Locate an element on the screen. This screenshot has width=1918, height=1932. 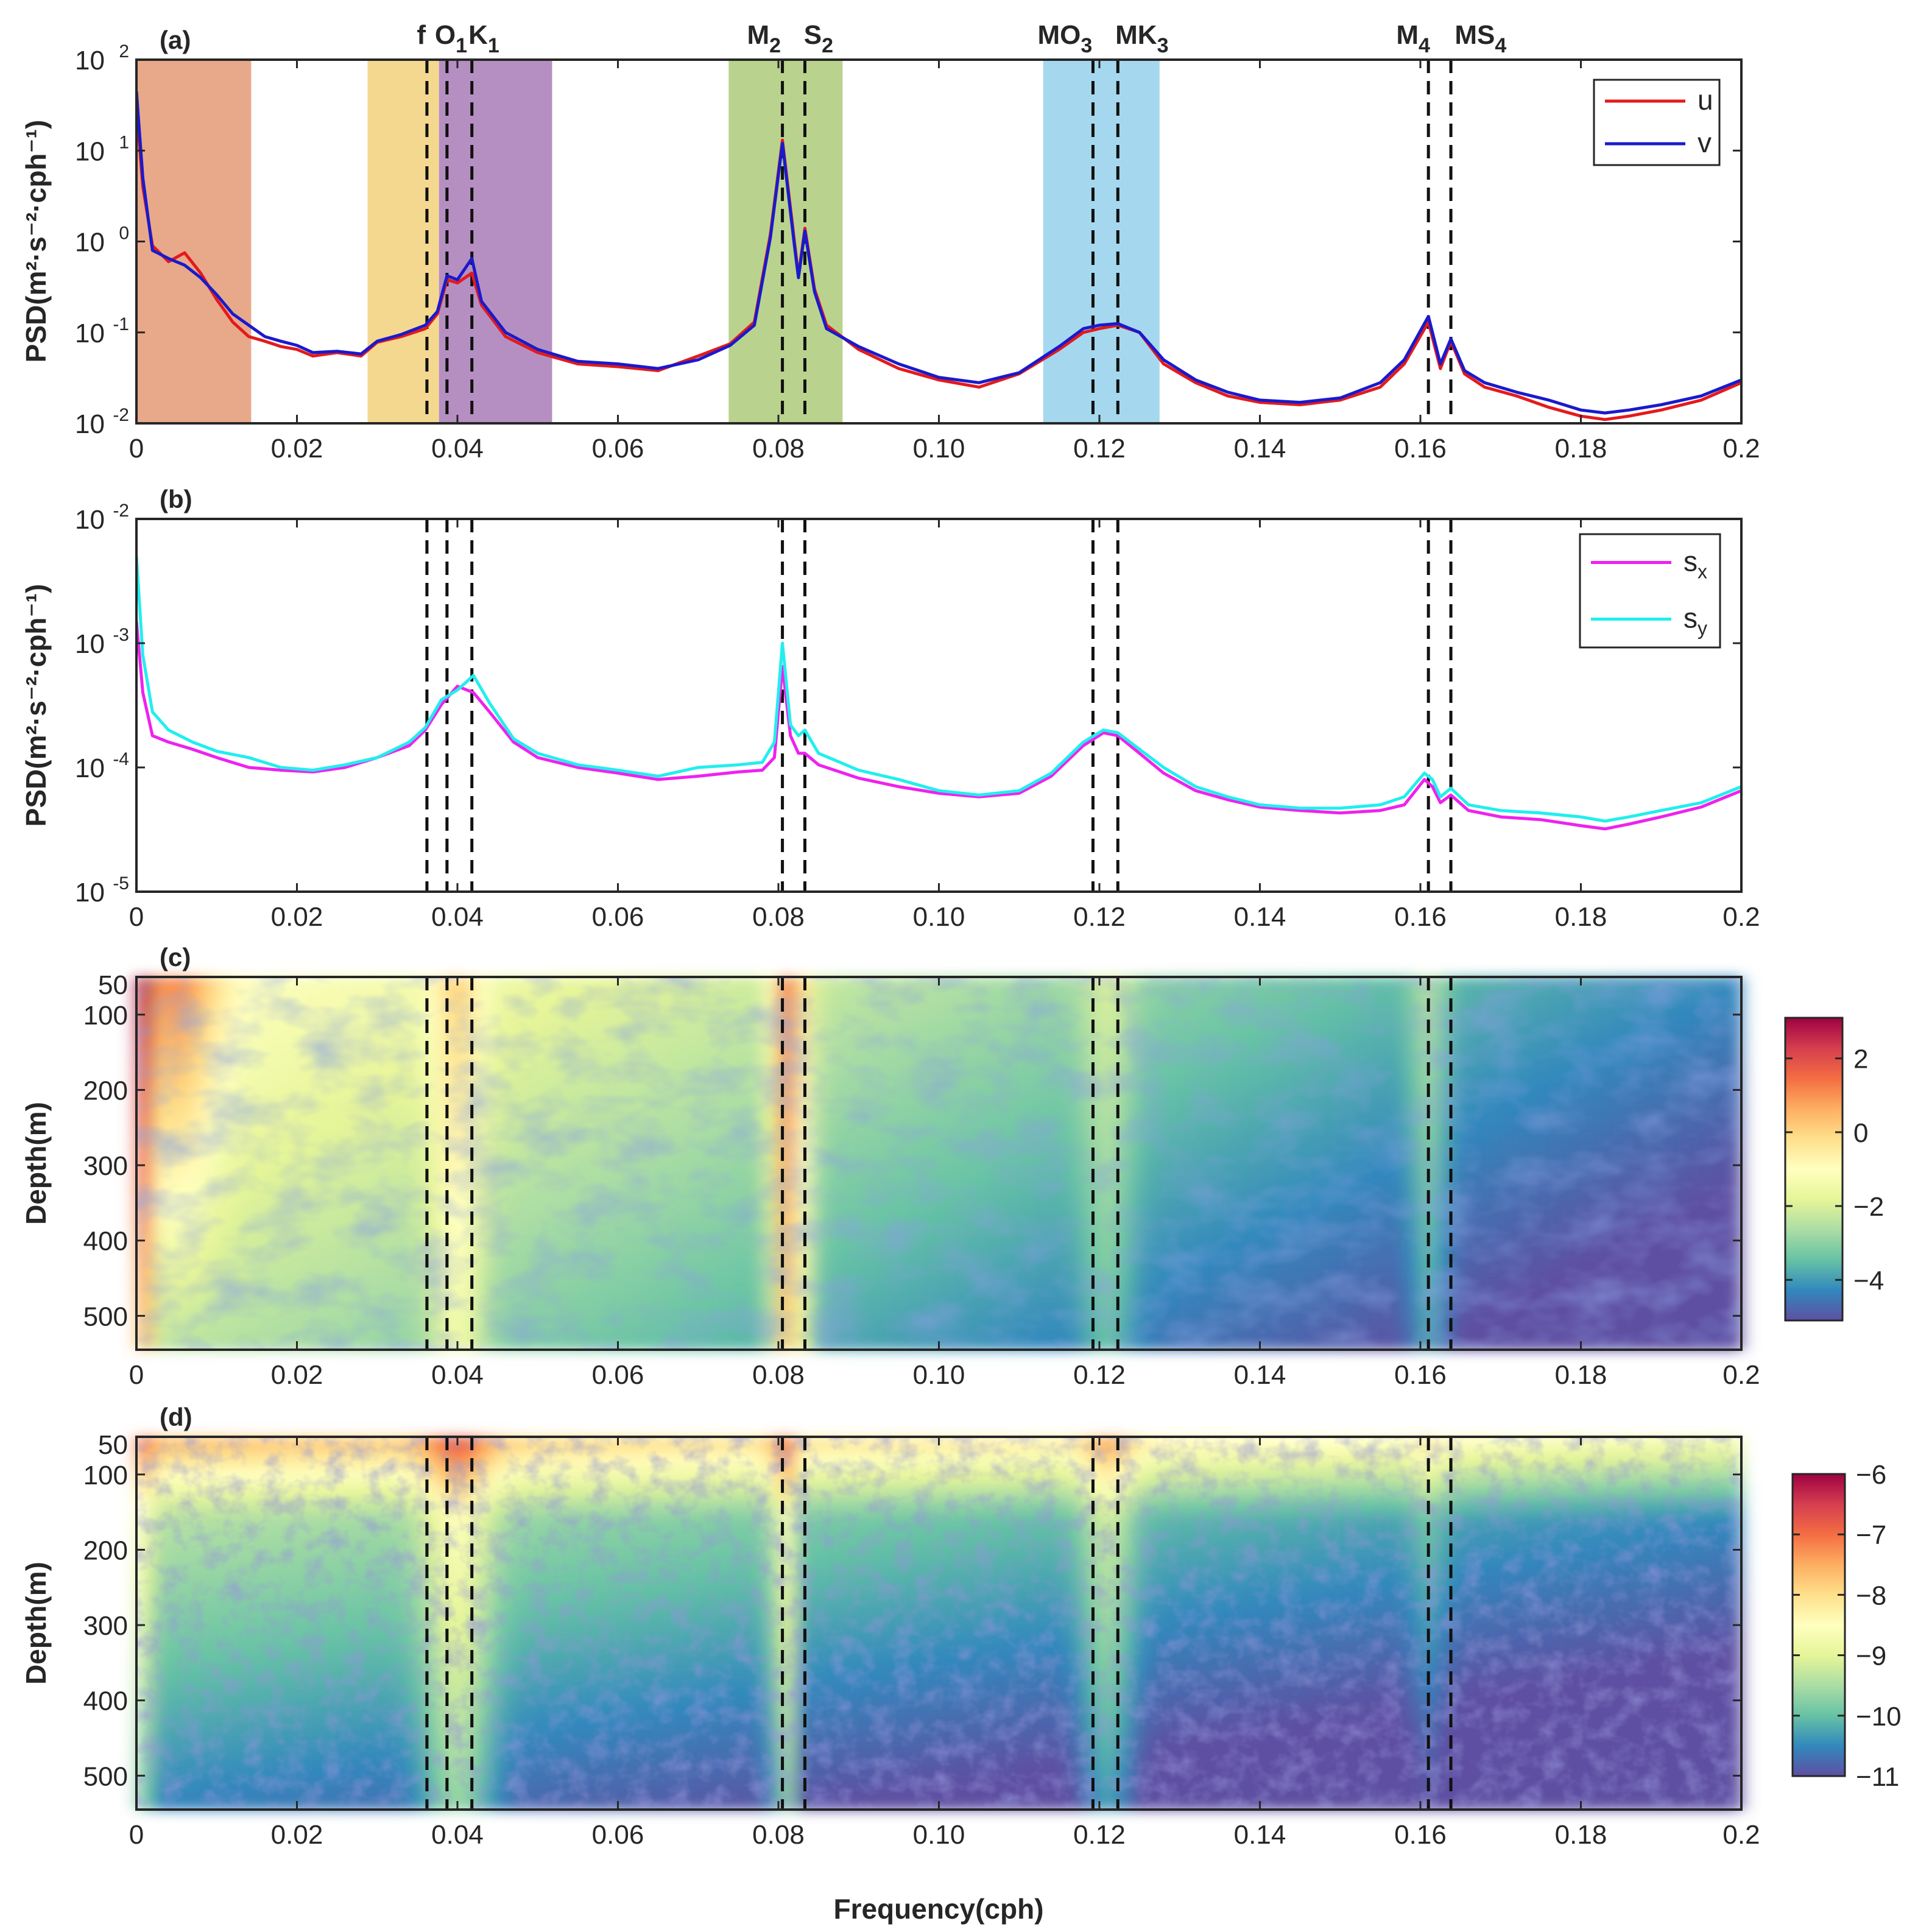
colorbar-tick-label: −4 is located at coordinates (1869, 1281).